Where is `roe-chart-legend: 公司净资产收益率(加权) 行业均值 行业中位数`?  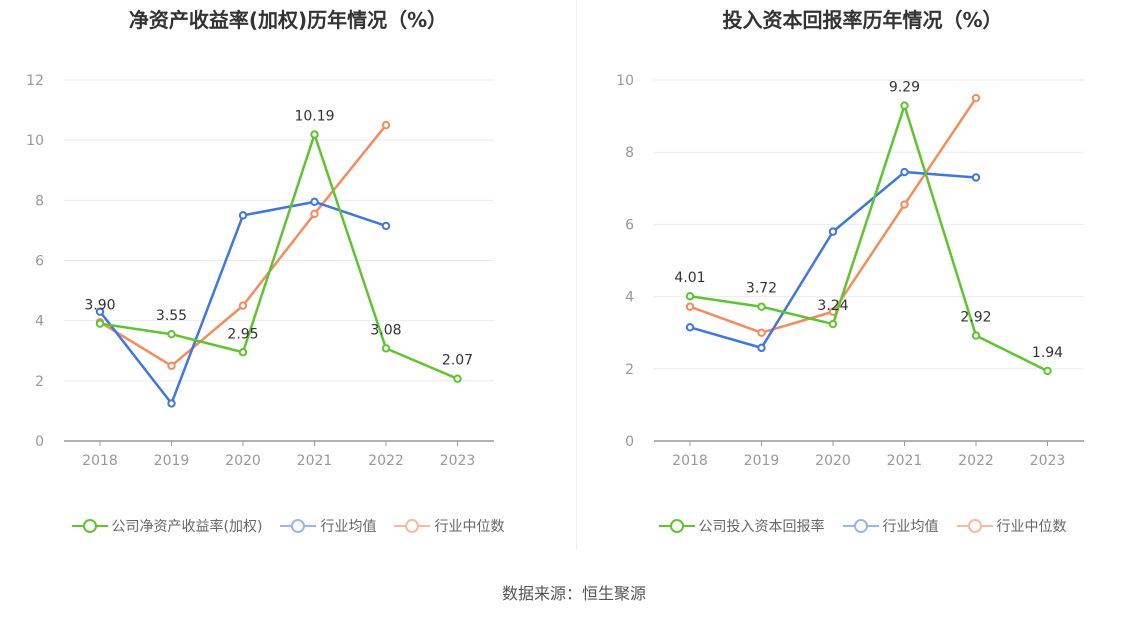 roe-chart-legend: 公司净资产收益率(加权) 行业均值 行业中位数 is located at coordinates (288, 526).